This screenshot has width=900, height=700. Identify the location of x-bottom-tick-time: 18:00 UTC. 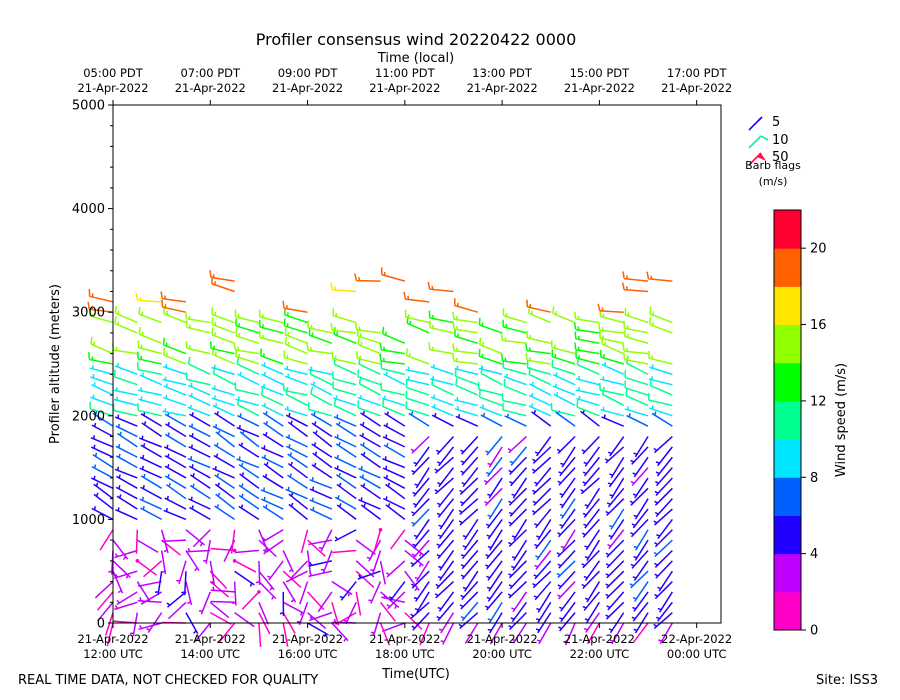
(405, 654).